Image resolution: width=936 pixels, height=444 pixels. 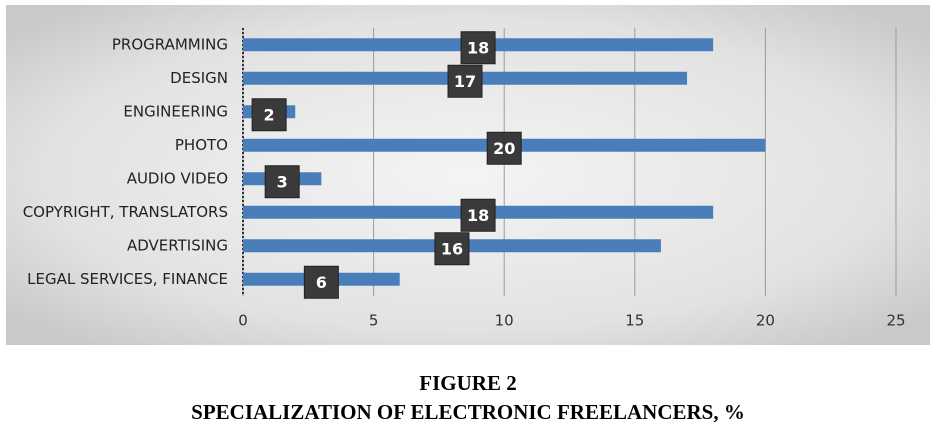 What do you see at coordinates (170, 44) in the screenshot?
I see `y-tick-label: PROGRAMMING` at bounding box center [170, 44].